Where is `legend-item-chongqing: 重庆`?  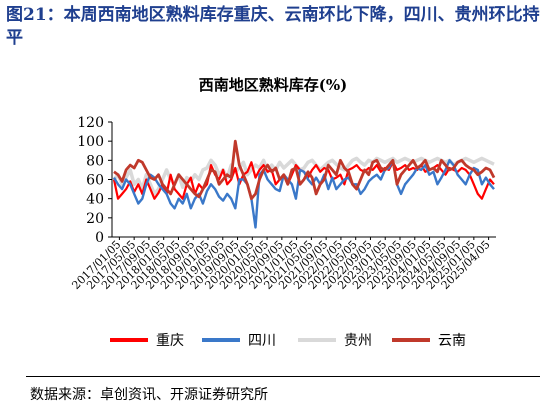
legend-item-chongqing: 重庆 is located at coordinates (147, 340).